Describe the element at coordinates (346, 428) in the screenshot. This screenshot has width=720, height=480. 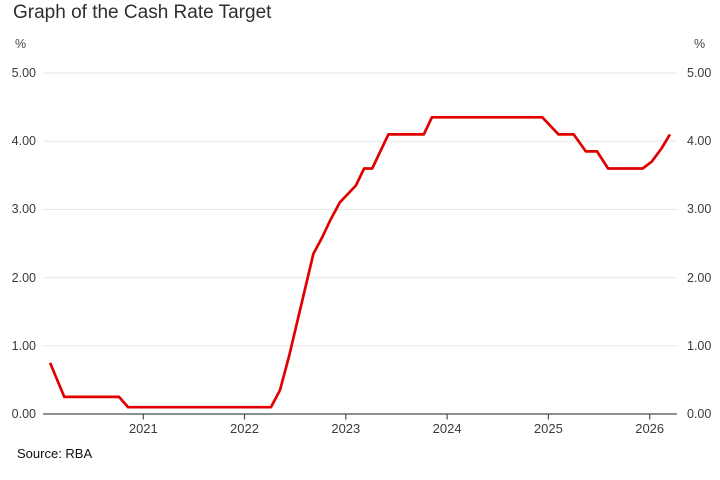
I see `x-axis-label: 2023` at that location.